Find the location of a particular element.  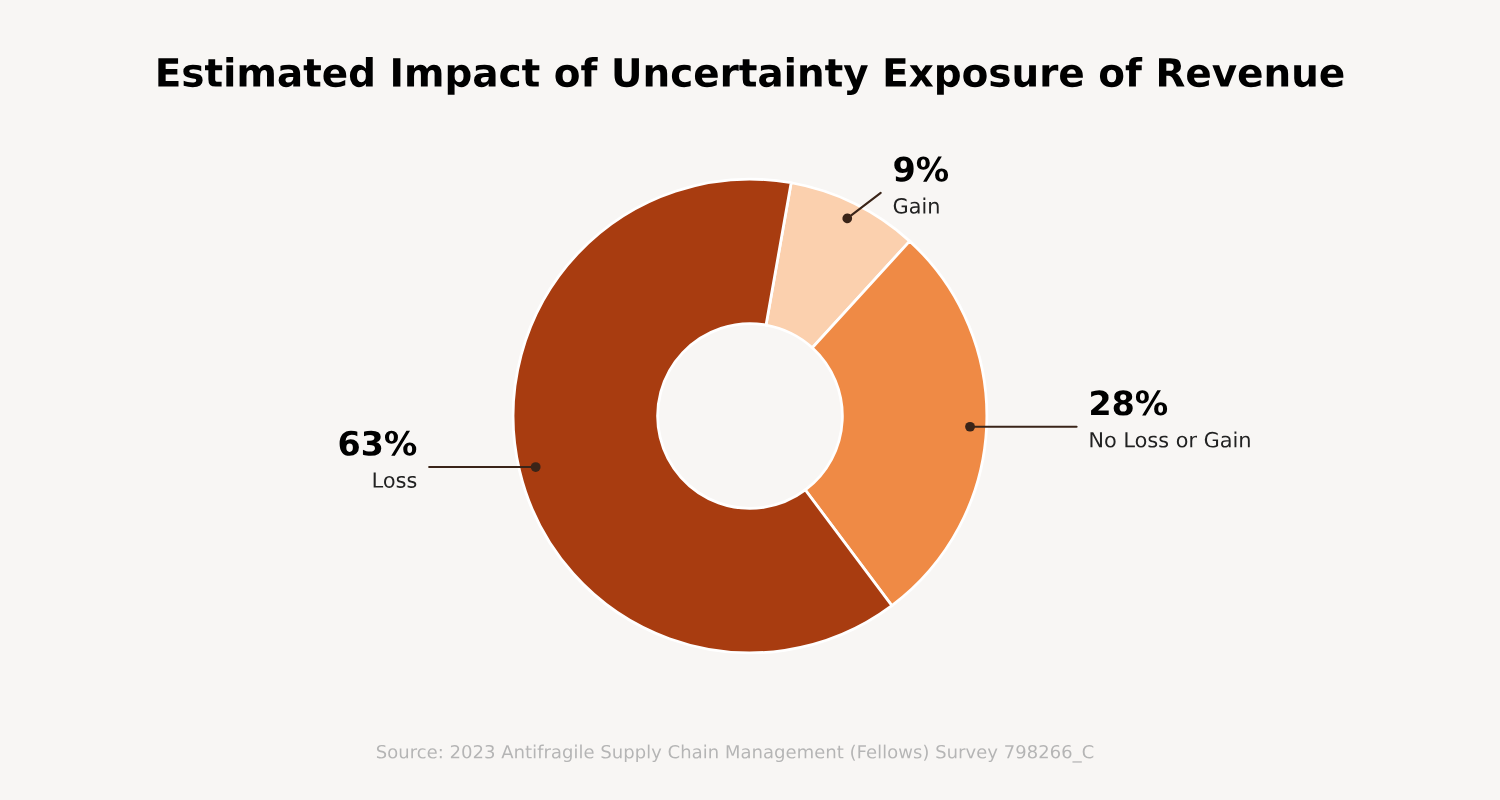

data-label: 63% is located at coordinates (378, 443).